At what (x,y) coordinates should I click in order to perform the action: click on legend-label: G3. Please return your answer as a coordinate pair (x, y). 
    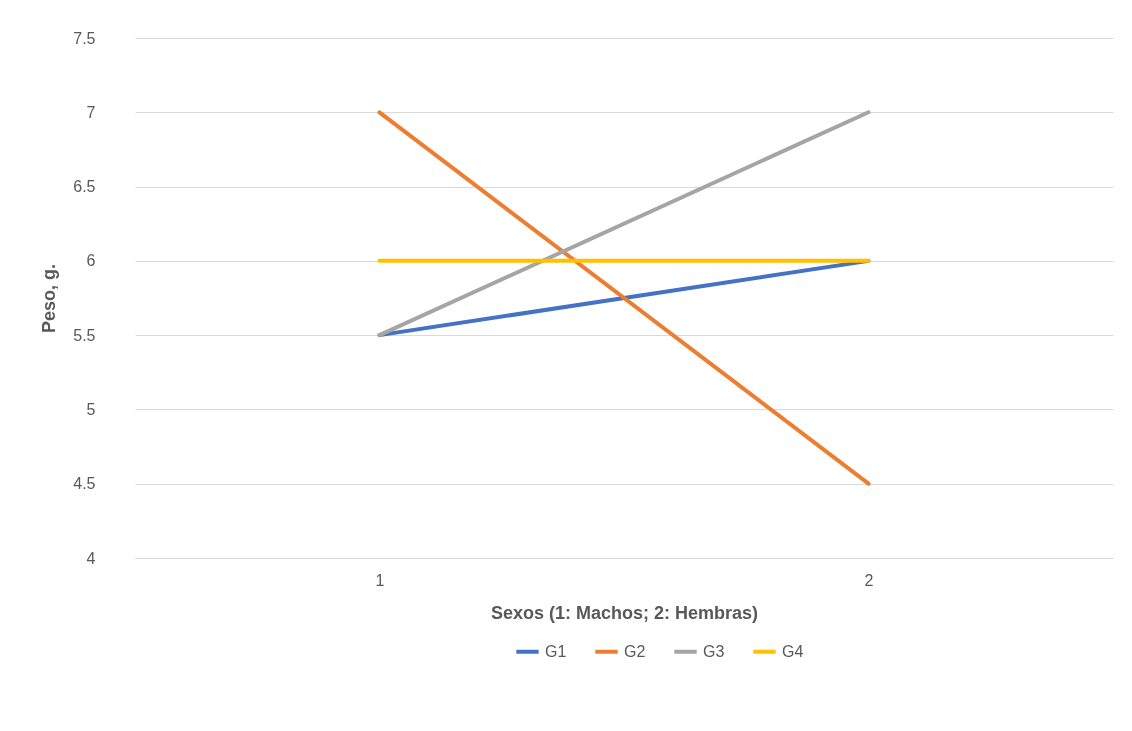
    Looking at the image, I should click on (714, 651).